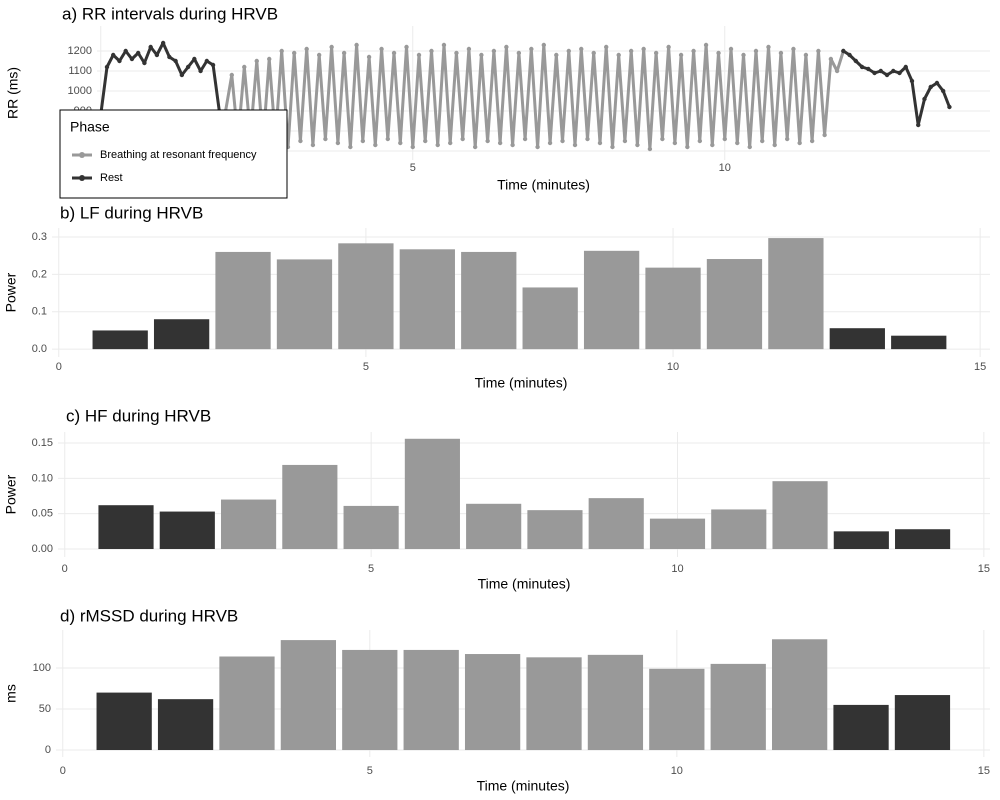 Image resolution: width=1000 pixels, height=800 pixels. Describe the element at coordinates (63, 771) in the screenshot. I see `x-tick-label: 0` at that location.